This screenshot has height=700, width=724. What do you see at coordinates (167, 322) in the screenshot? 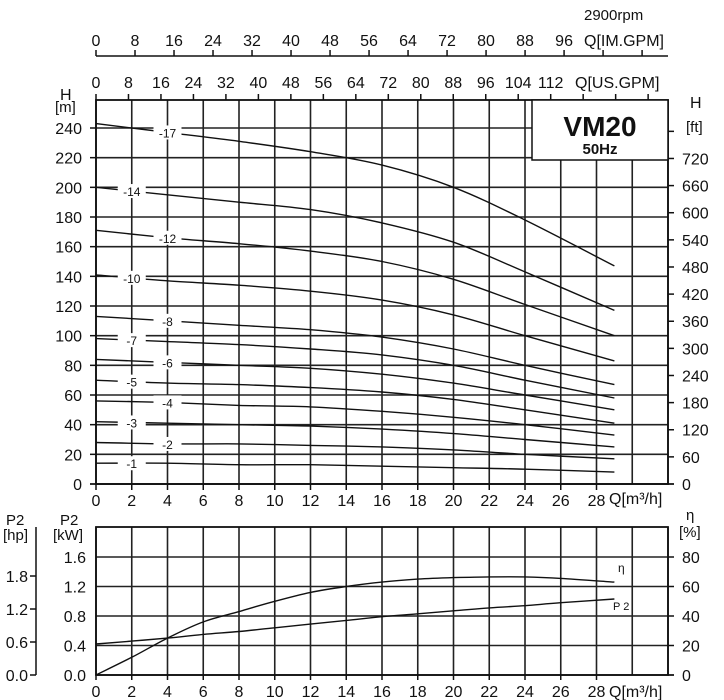
I see `stage-label: -8` at bounding box center [167, 322].